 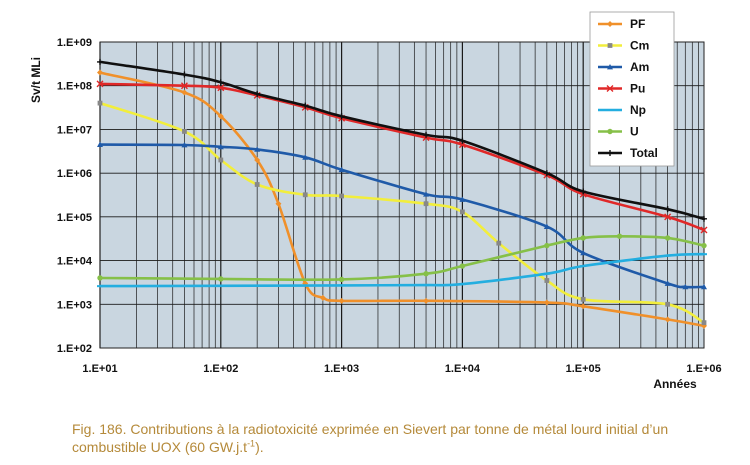 I want to click on series-line, so click(x=402, y=270).